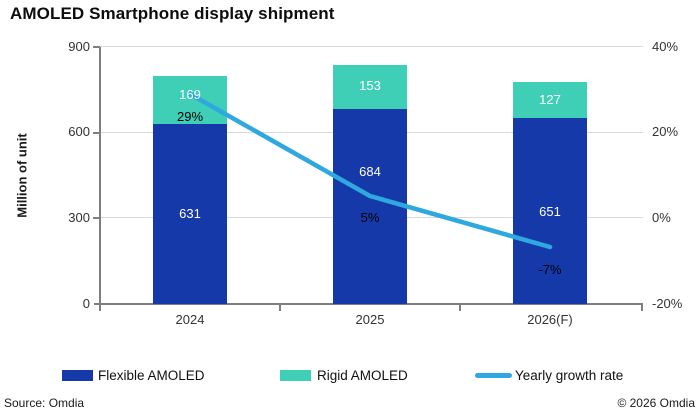  What do you see at coordinates (22, 175) in the screenshot?
I see `y-axis-title: Million of unit` at bounding box center [22, 175].